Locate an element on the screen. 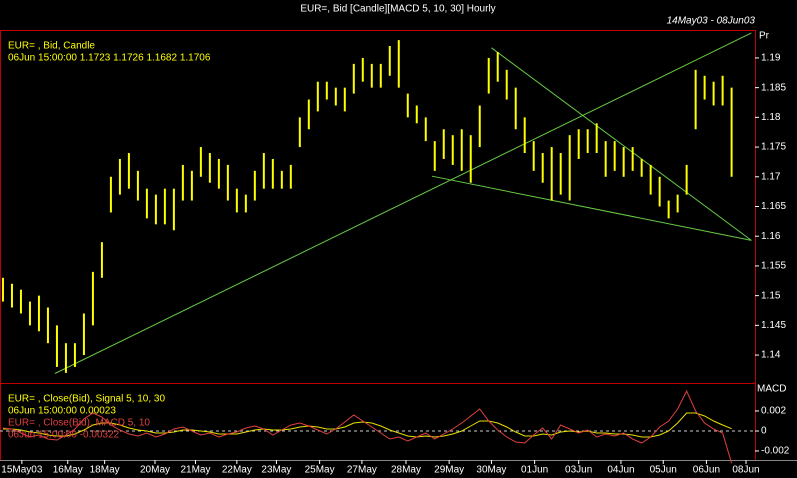 This screenshot has height=478, width=797. x-tick-label: 16May is located at coordinates (68, 470).